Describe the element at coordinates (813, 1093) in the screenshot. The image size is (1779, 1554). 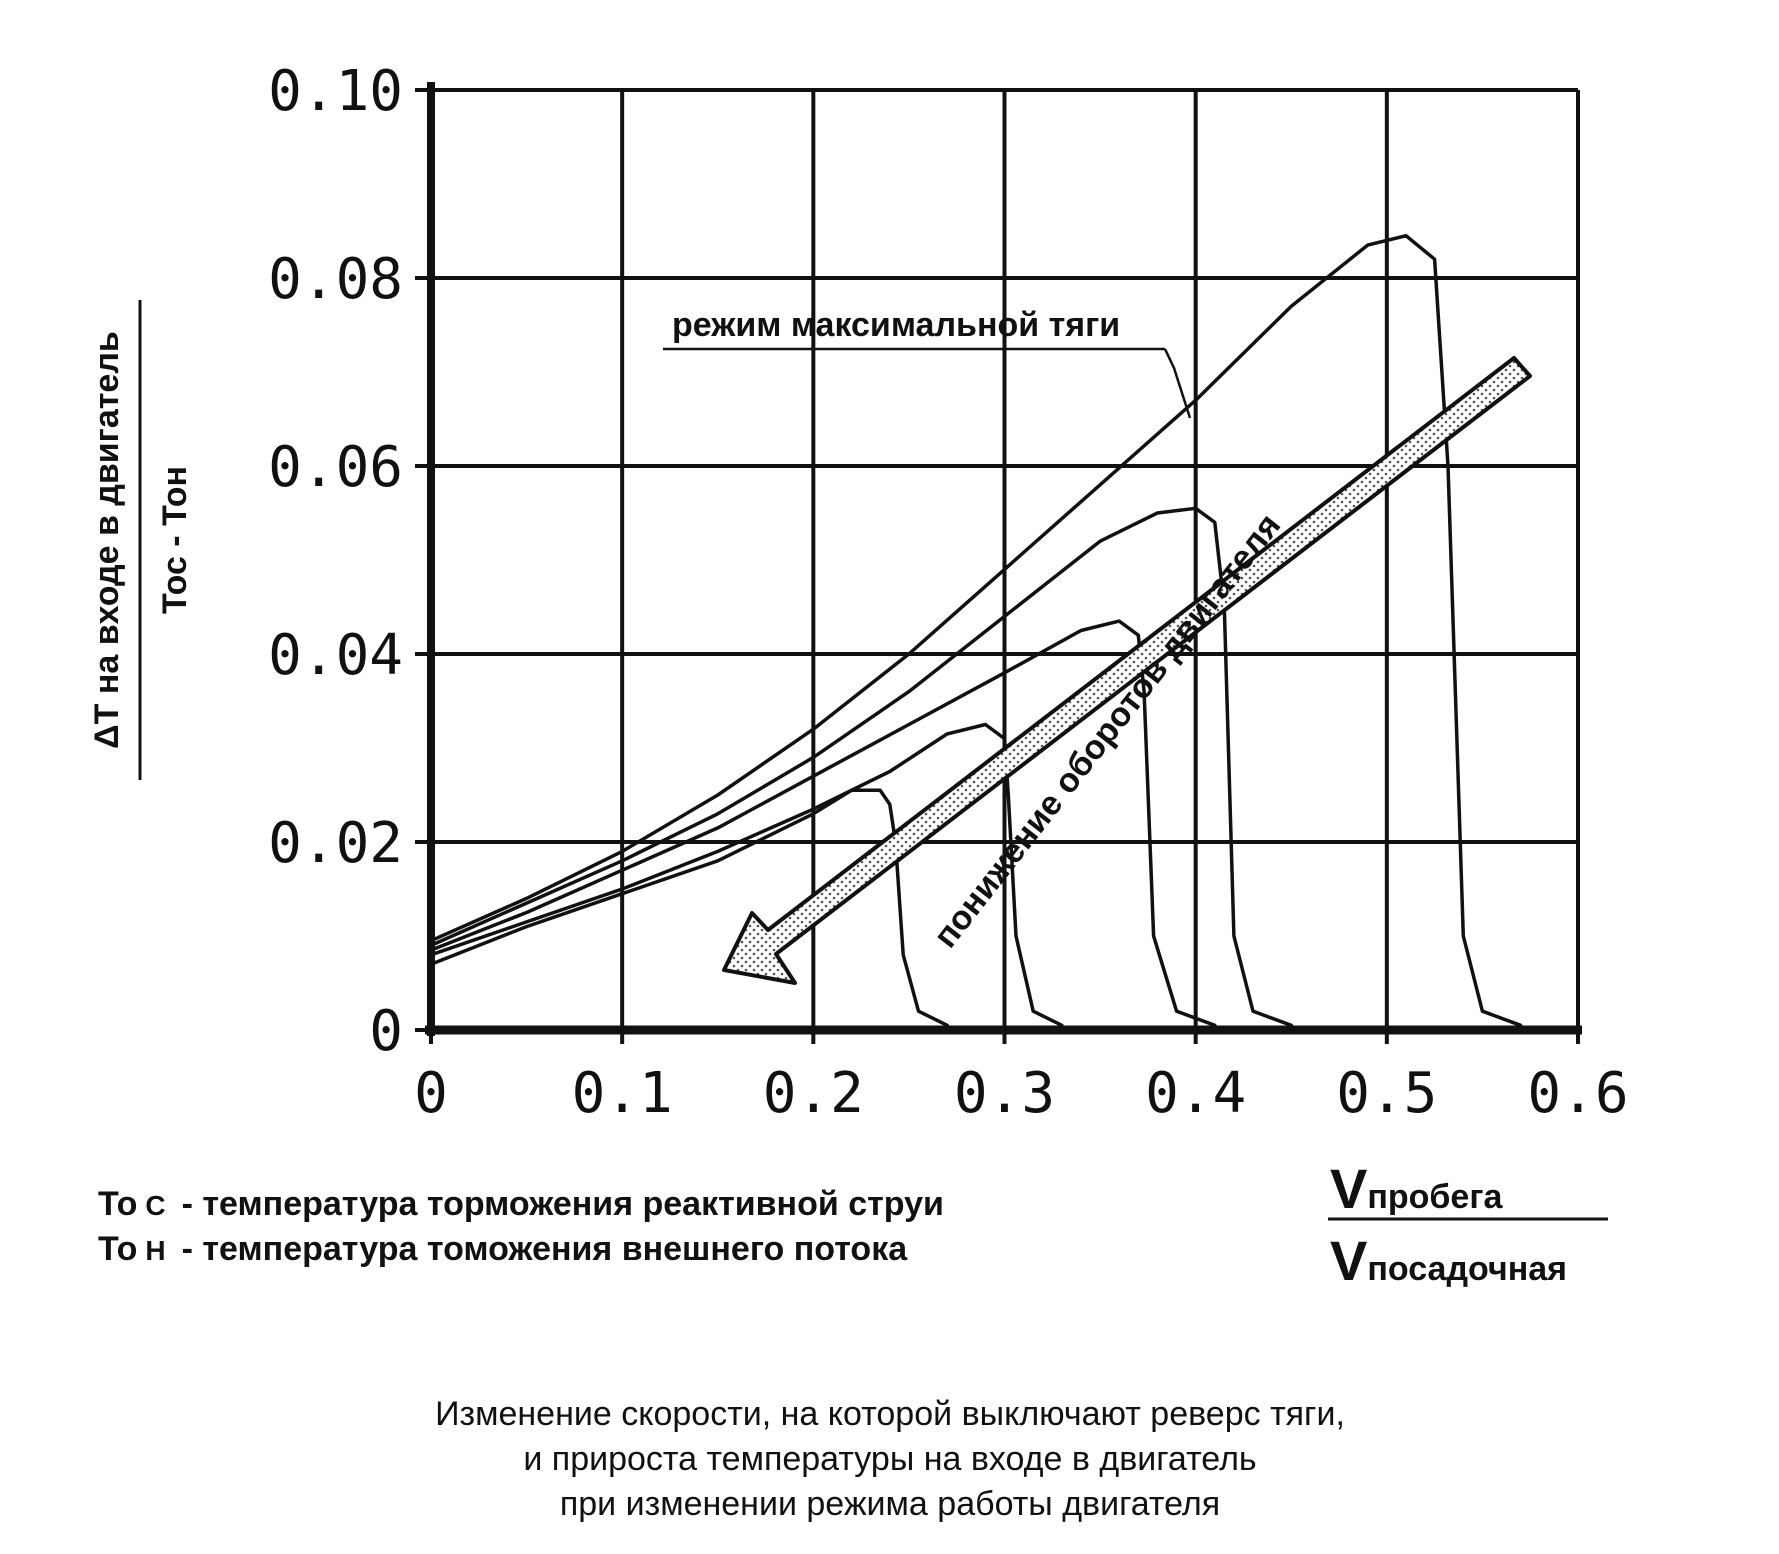
I see `x-tick-label-2: 0.2` at that location.